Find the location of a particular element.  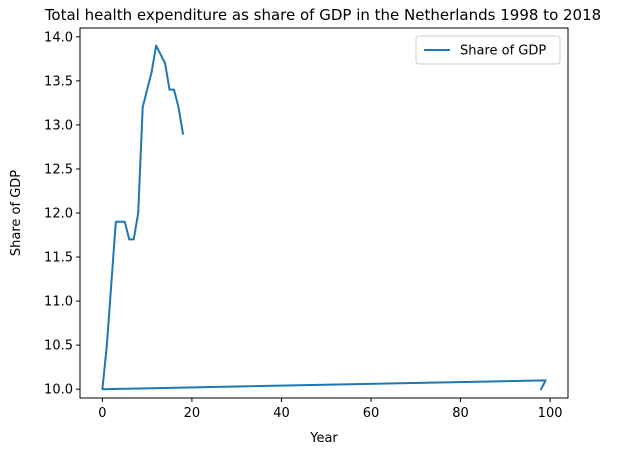

x-tick-label: 80 is located at coordinates (460, 413).